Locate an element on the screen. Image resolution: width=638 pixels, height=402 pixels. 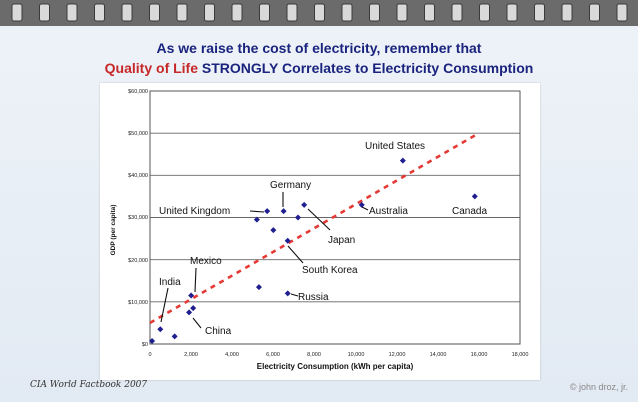
arrow-china is located at coordinates (197, 323).